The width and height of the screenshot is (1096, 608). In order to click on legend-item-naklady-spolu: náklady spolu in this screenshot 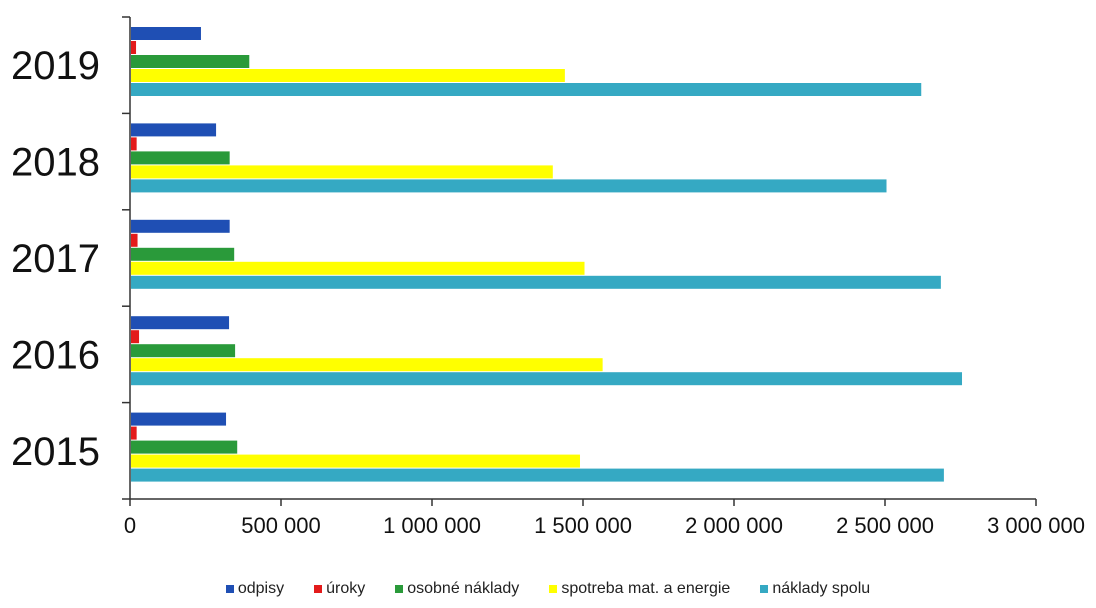, I will do `click(815, 589)`.